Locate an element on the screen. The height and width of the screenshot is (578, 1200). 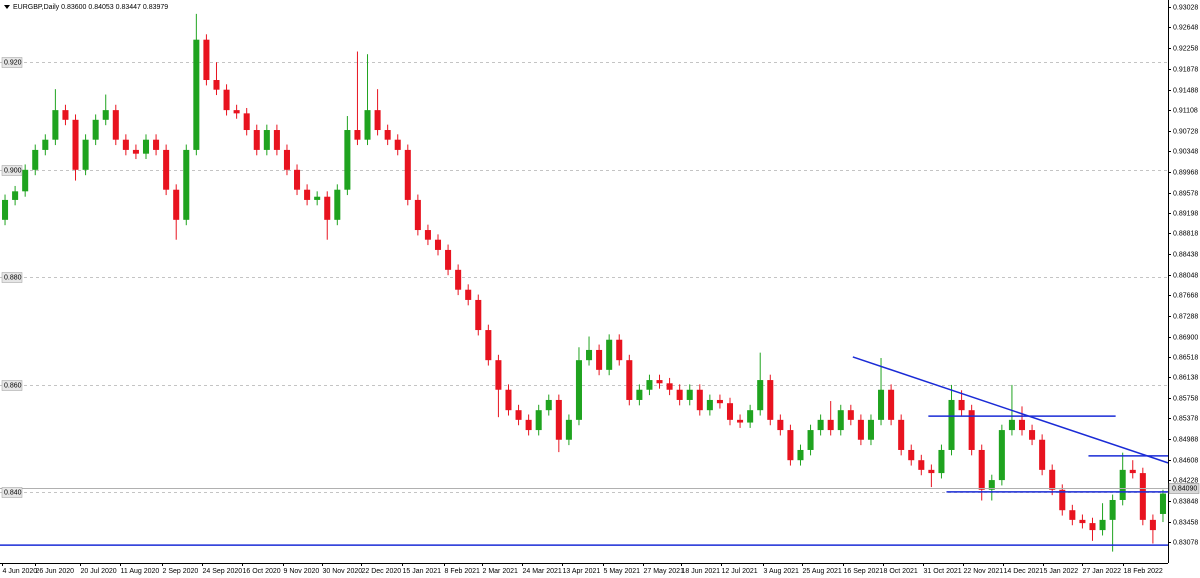
price-label-box is located at coordinates (1184, 488).